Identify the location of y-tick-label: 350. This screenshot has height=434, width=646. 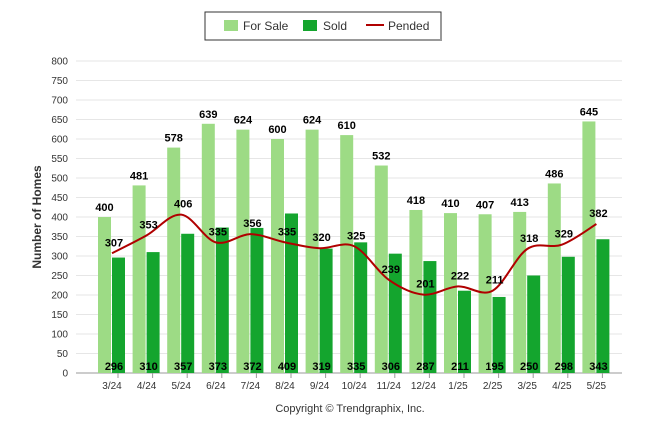
(59, 237).